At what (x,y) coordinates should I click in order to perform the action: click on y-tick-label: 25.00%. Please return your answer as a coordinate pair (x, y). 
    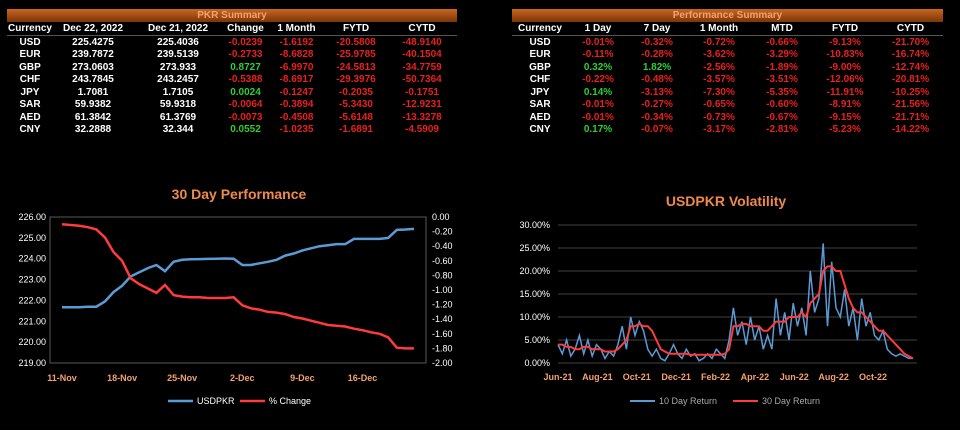
    Looking at the image, I should click on (534, 248).